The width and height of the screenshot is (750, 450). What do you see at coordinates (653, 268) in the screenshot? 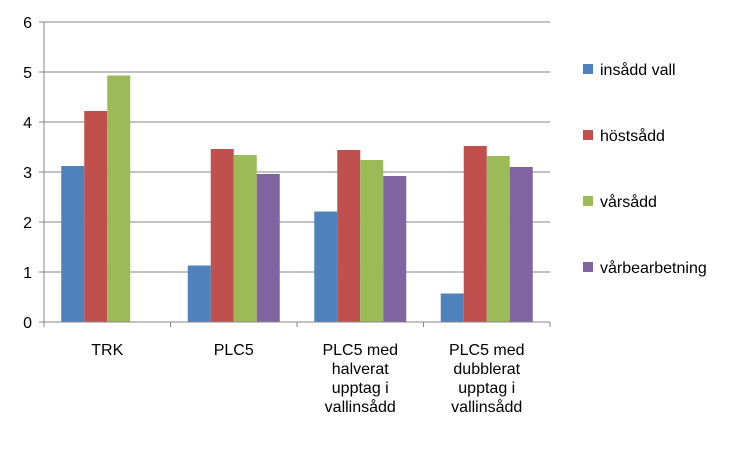
I see `legend-label: vårbearbetning` at bounding box center [653, 268].